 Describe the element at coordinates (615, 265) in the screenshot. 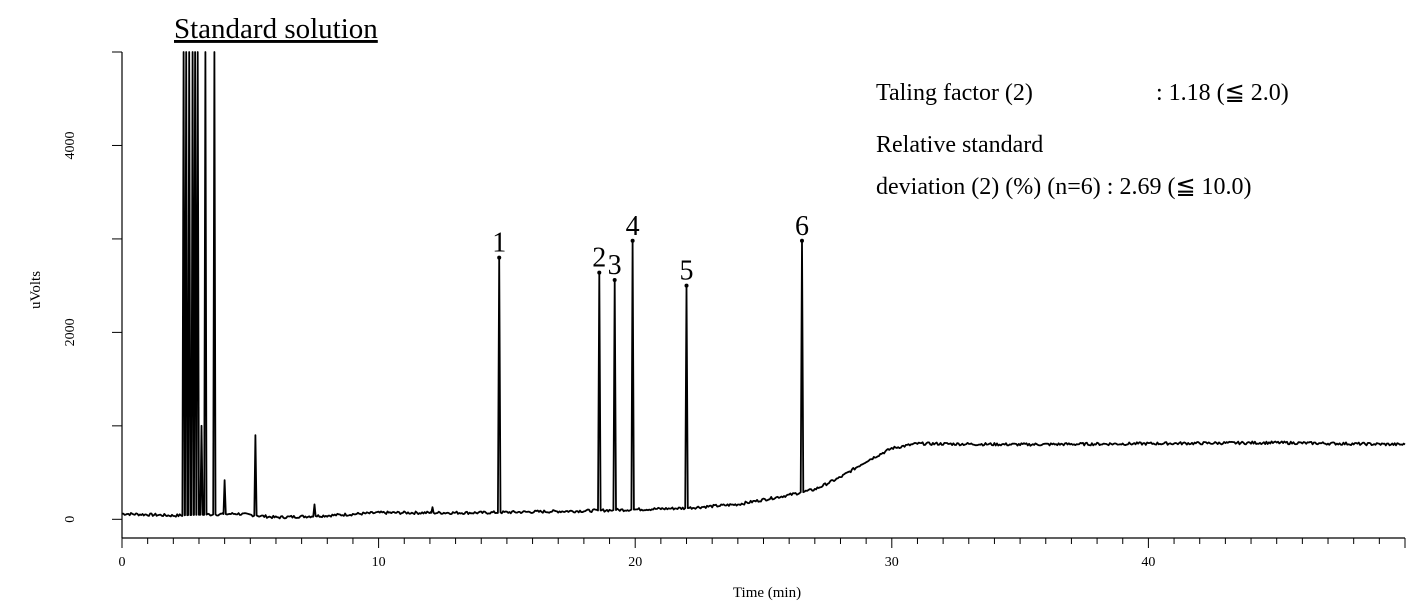

I see `peak-label-3: 3` at that location.